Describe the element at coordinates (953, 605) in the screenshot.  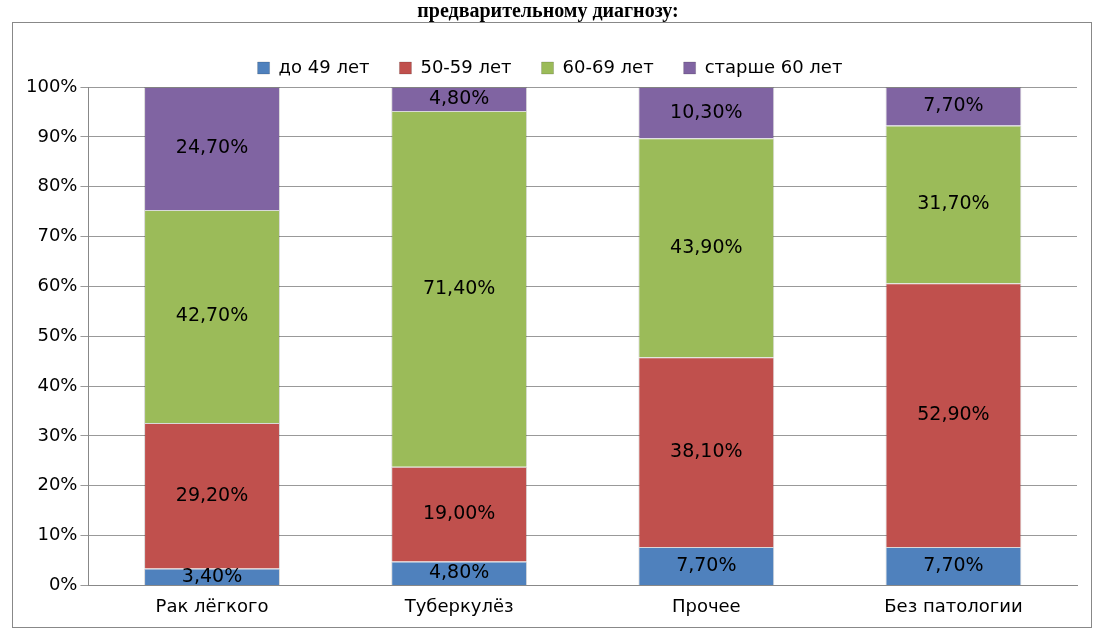
I see `x-tick-label: Без патологии` at that location.